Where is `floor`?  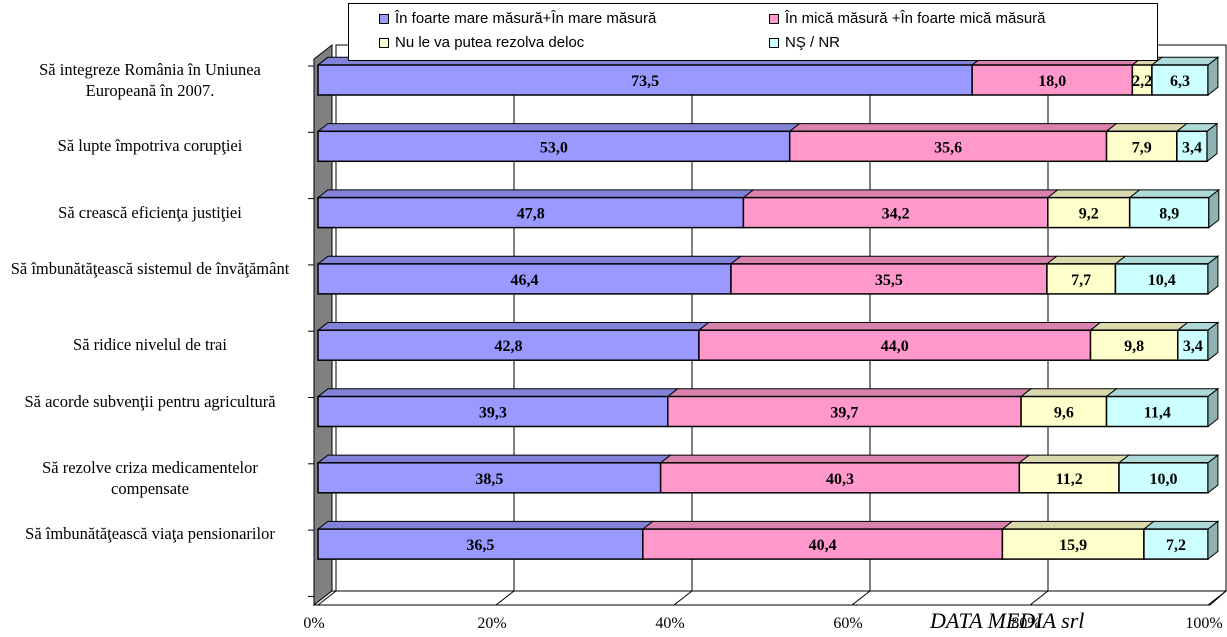 floor is located at coordinates (769, 598).